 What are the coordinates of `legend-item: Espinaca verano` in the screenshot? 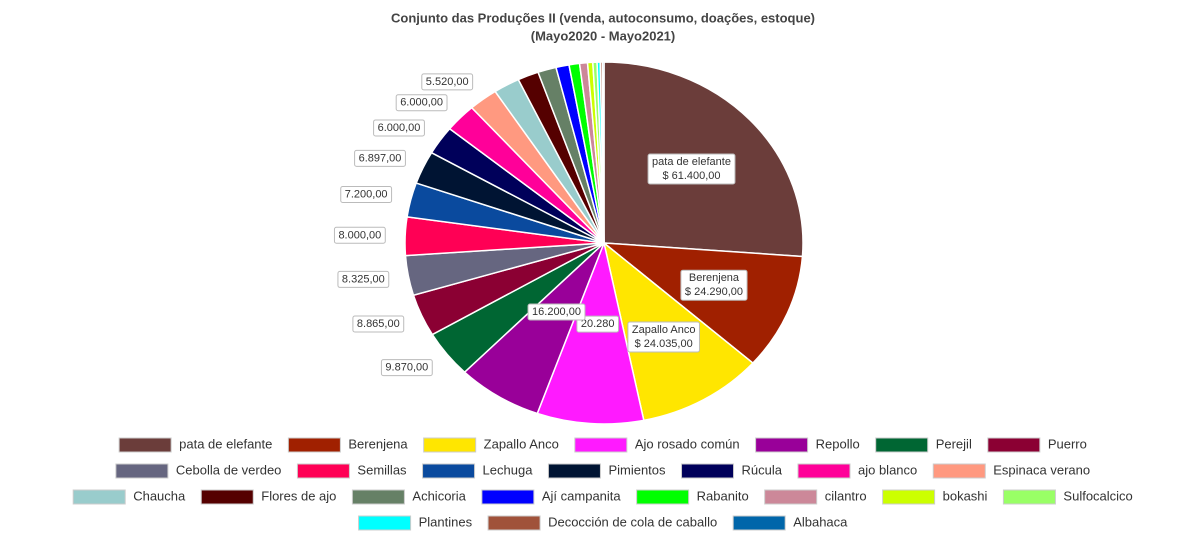 It's located at (1011, 470).